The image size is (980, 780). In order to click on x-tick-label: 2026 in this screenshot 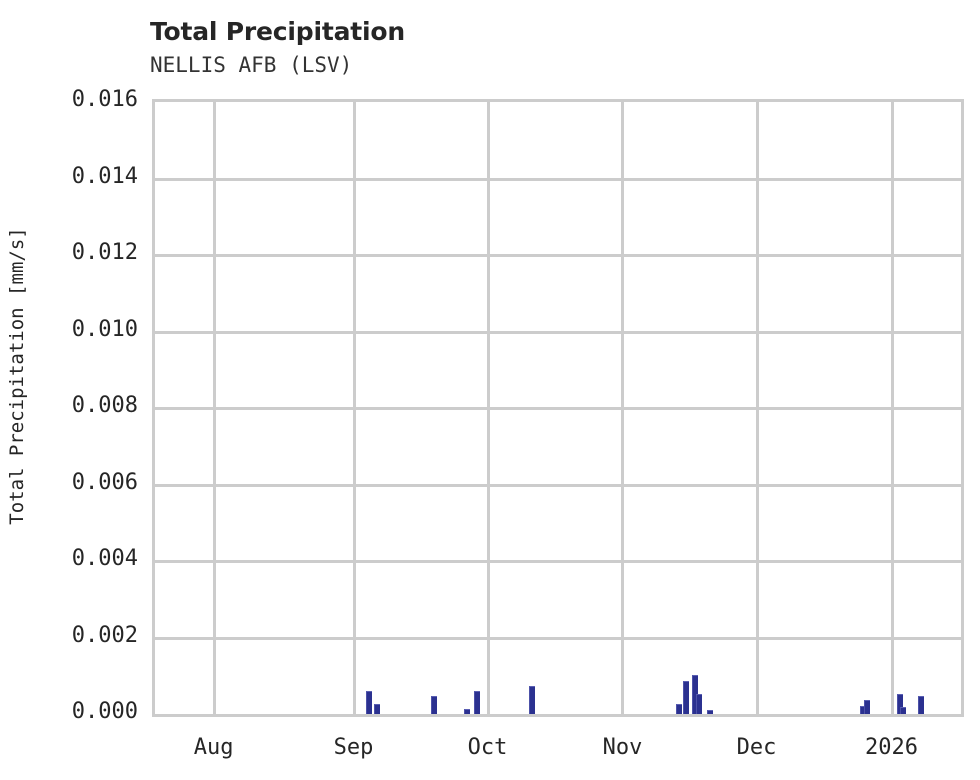, I will do `click(891, 747)`.